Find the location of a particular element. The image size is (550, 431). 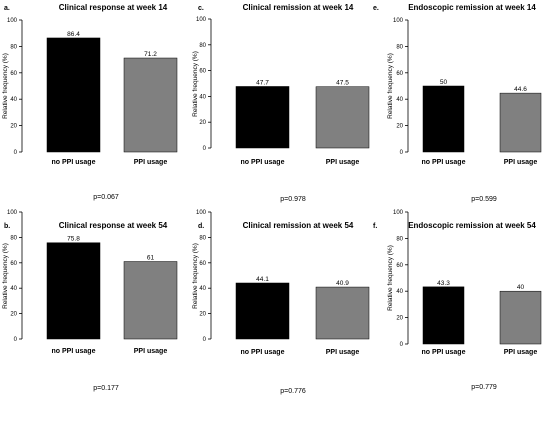

bar-value-label: 50 is located at coordinates (444, 82).